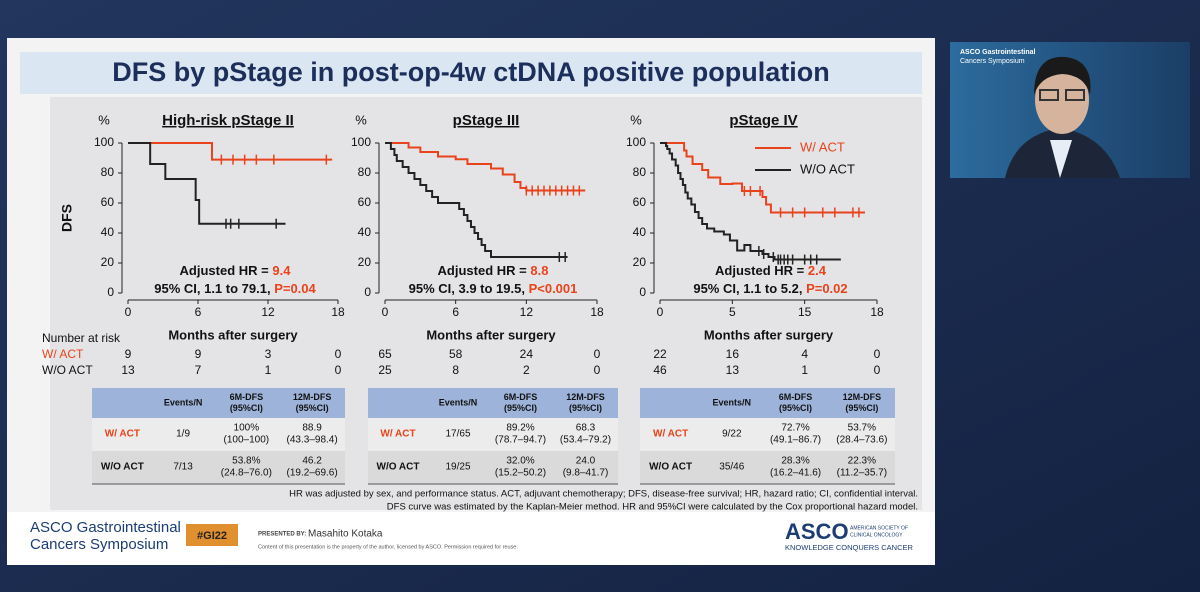 The height and width of the screenshot is (592, 1200). I want to click on risk-count: 65, so click(385, 354).